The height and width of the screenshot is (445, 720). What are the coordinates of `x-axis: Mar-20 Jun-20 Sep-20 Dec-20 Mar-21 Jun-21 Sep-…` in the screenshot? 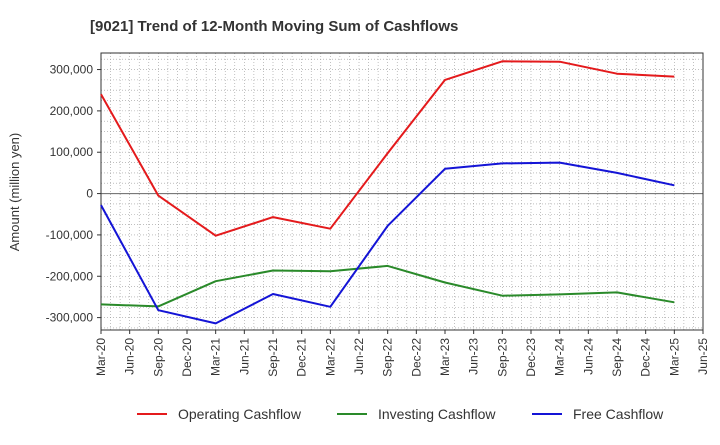 It's located at (402, 353).